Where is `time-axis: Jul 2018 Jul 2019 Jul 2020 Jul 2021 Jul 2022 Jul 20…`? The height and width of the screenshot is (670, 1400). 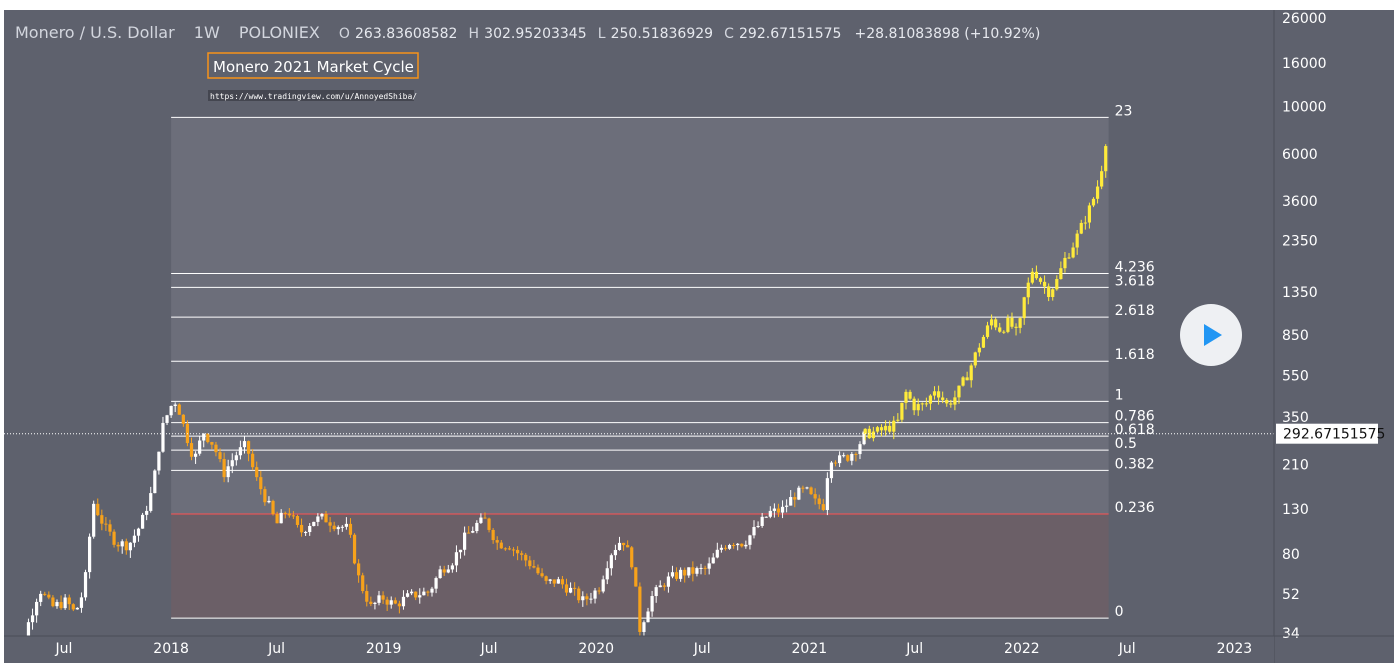 time-axis: Jul 2018 Jul 2019 Jul 2020 Jul 2021 Jul 2022 Jul 20… is located at coordinates (699, 649).